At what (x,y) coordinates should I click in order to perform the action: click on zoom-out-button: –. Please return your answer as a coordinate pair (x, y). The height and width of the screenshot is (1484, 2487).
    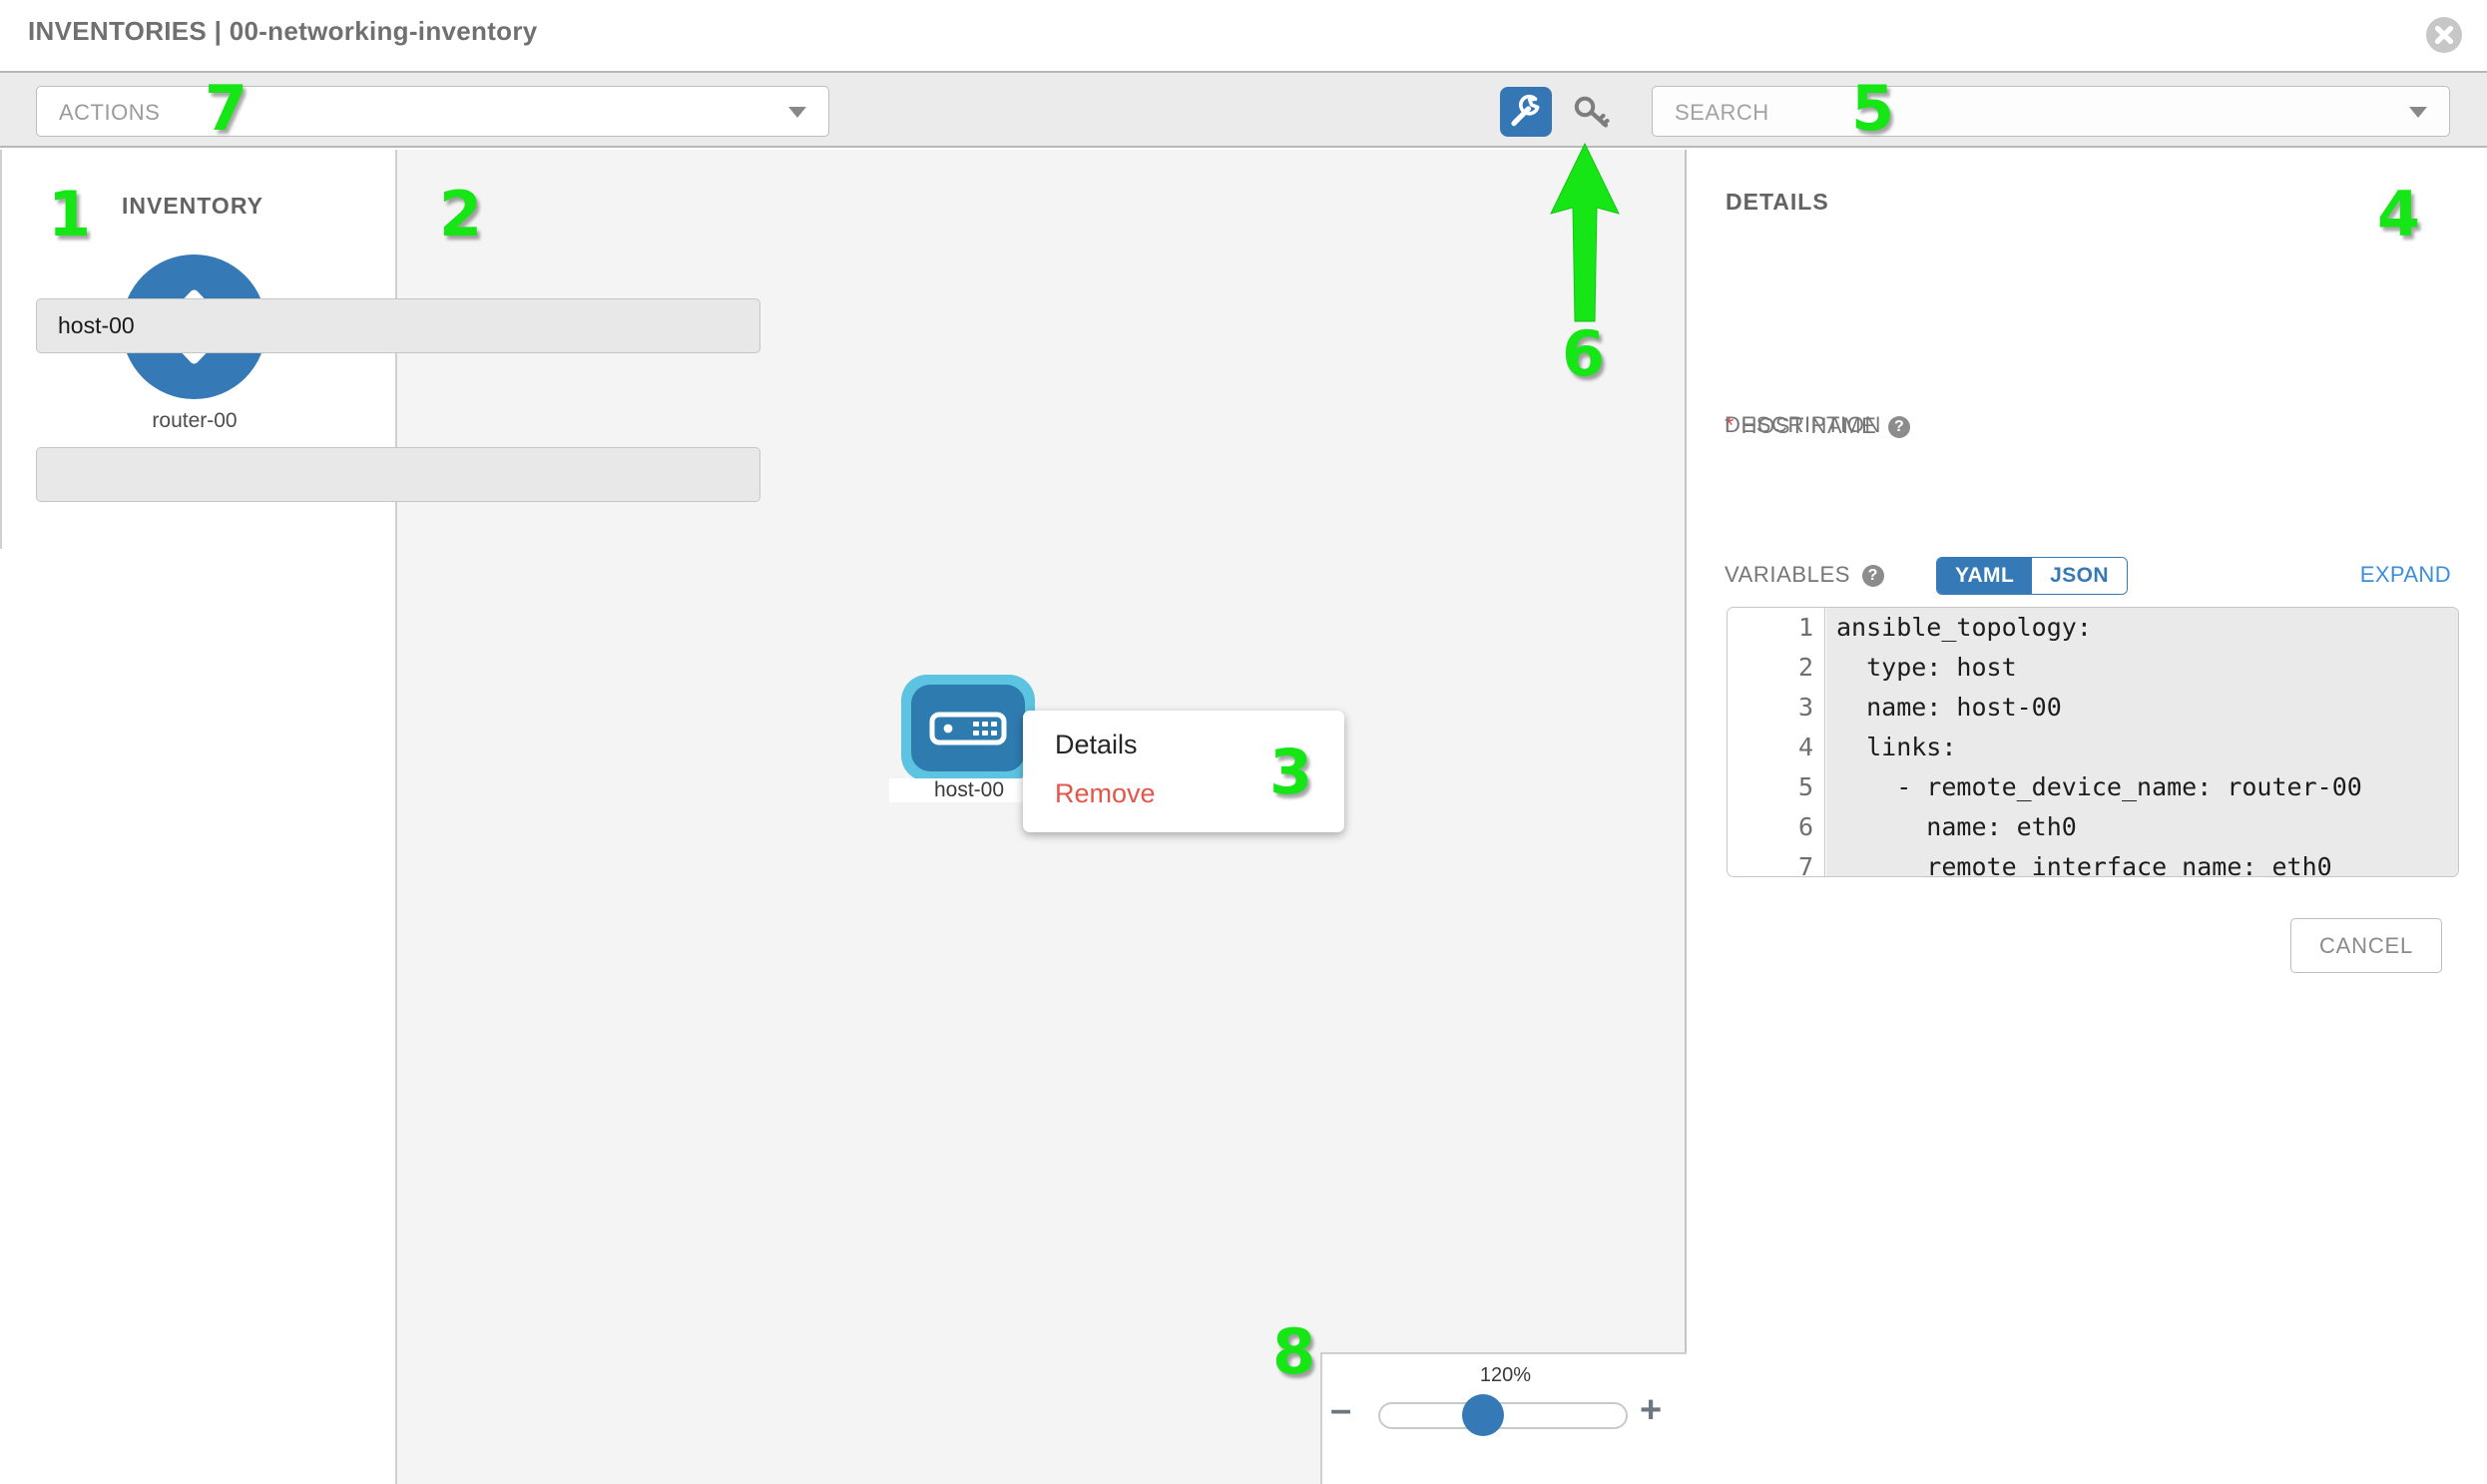
    Looking at the image, I should click on (1341, 1410).